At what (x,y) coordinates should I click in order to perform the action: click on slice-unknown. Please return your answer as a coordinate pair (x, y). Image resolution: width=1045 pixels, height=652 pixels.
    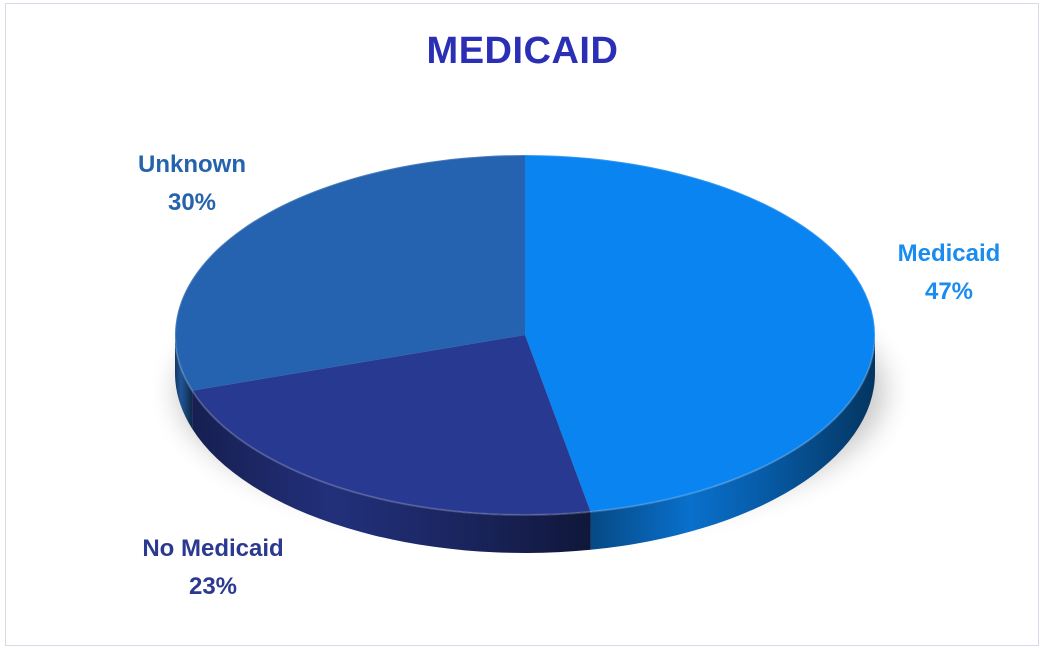
    Looking at the image, I should click on (349, 273).